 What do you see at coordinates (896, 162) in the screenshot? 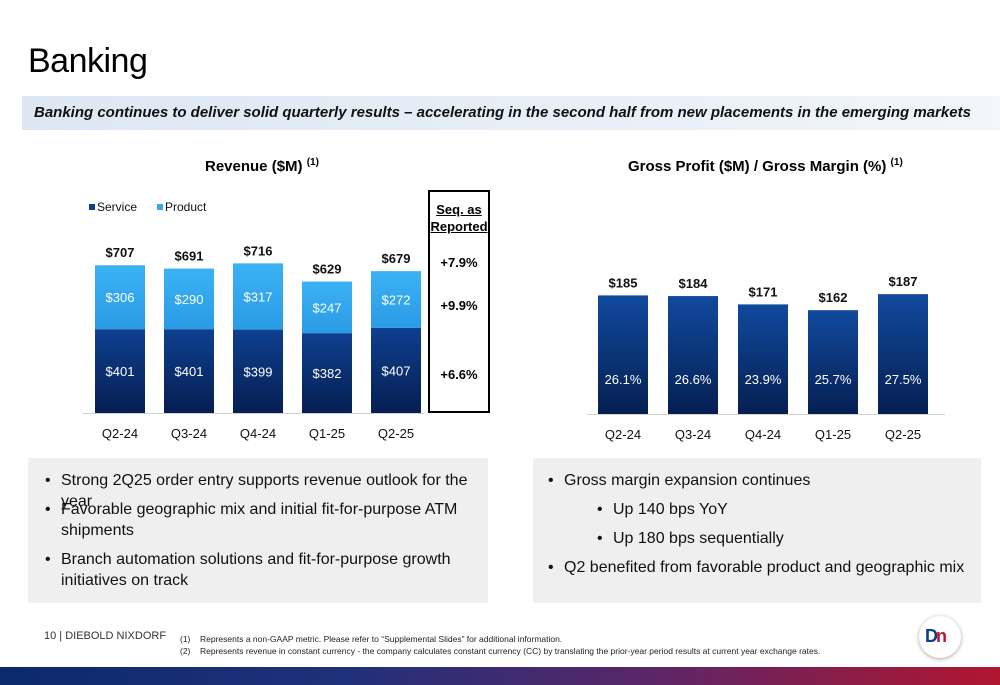
I see `gp-chart-title-note: (1)` at bounding box center [896, 162].